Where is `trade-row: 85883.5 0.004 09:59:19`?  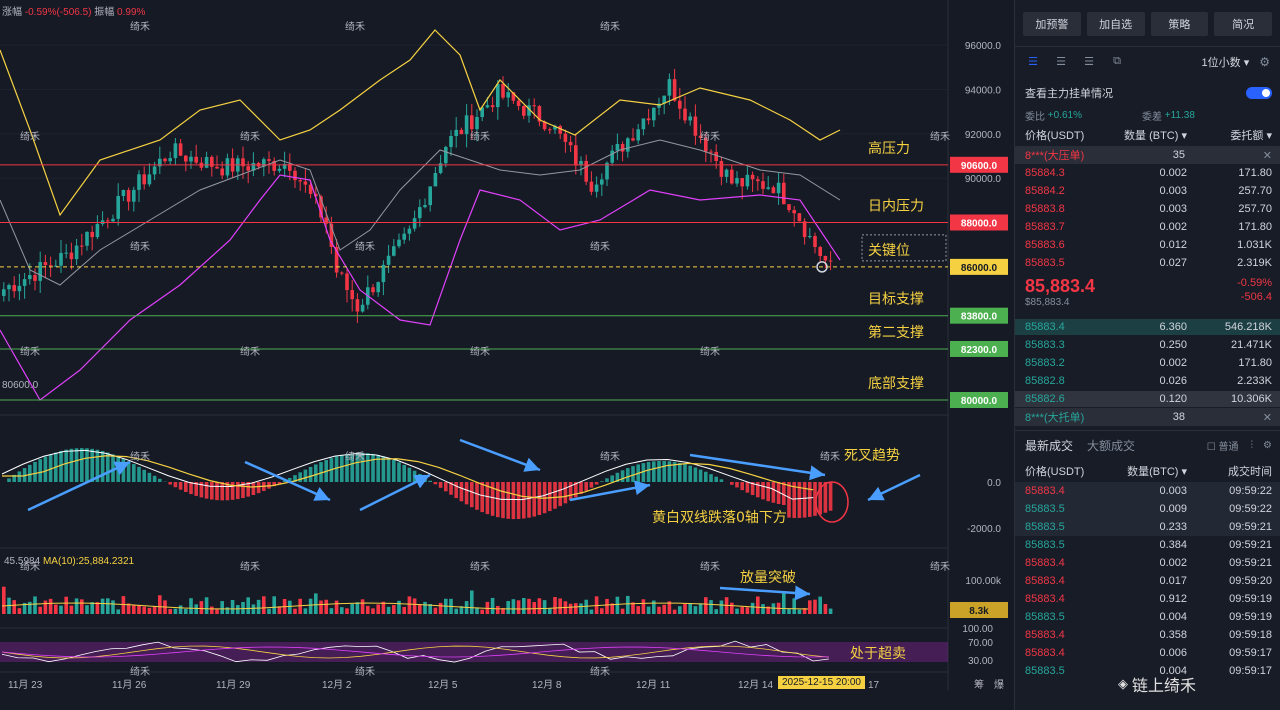 trade-row: 85883.5 0.004 09:59:19 is located at coordinates (1147, 617).